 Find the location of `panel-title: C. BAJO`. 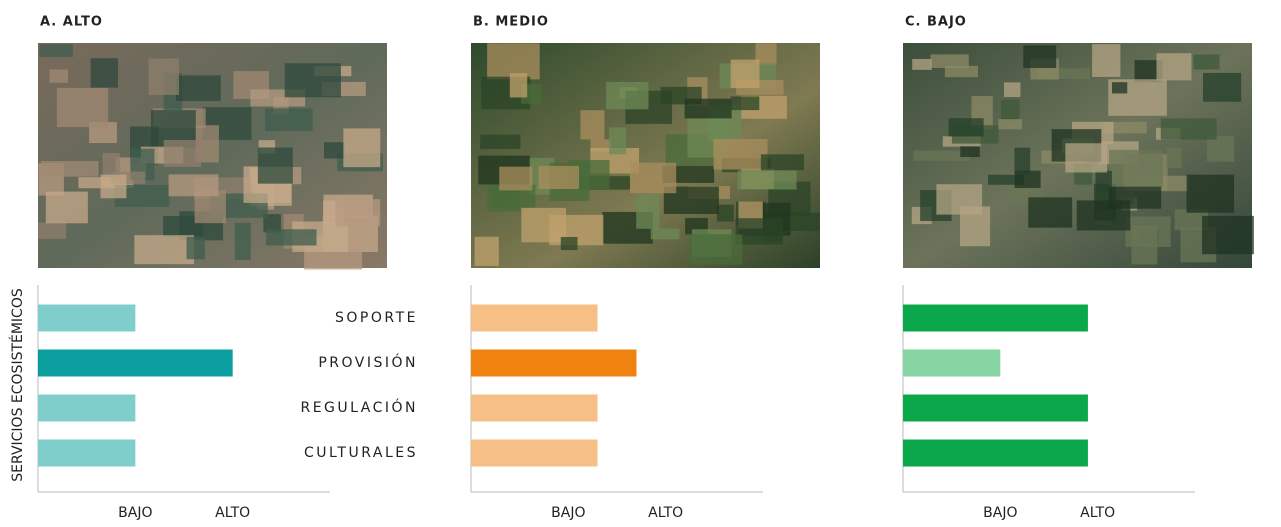

panel-title: C. BAJO is located at coordinates (936, 22).